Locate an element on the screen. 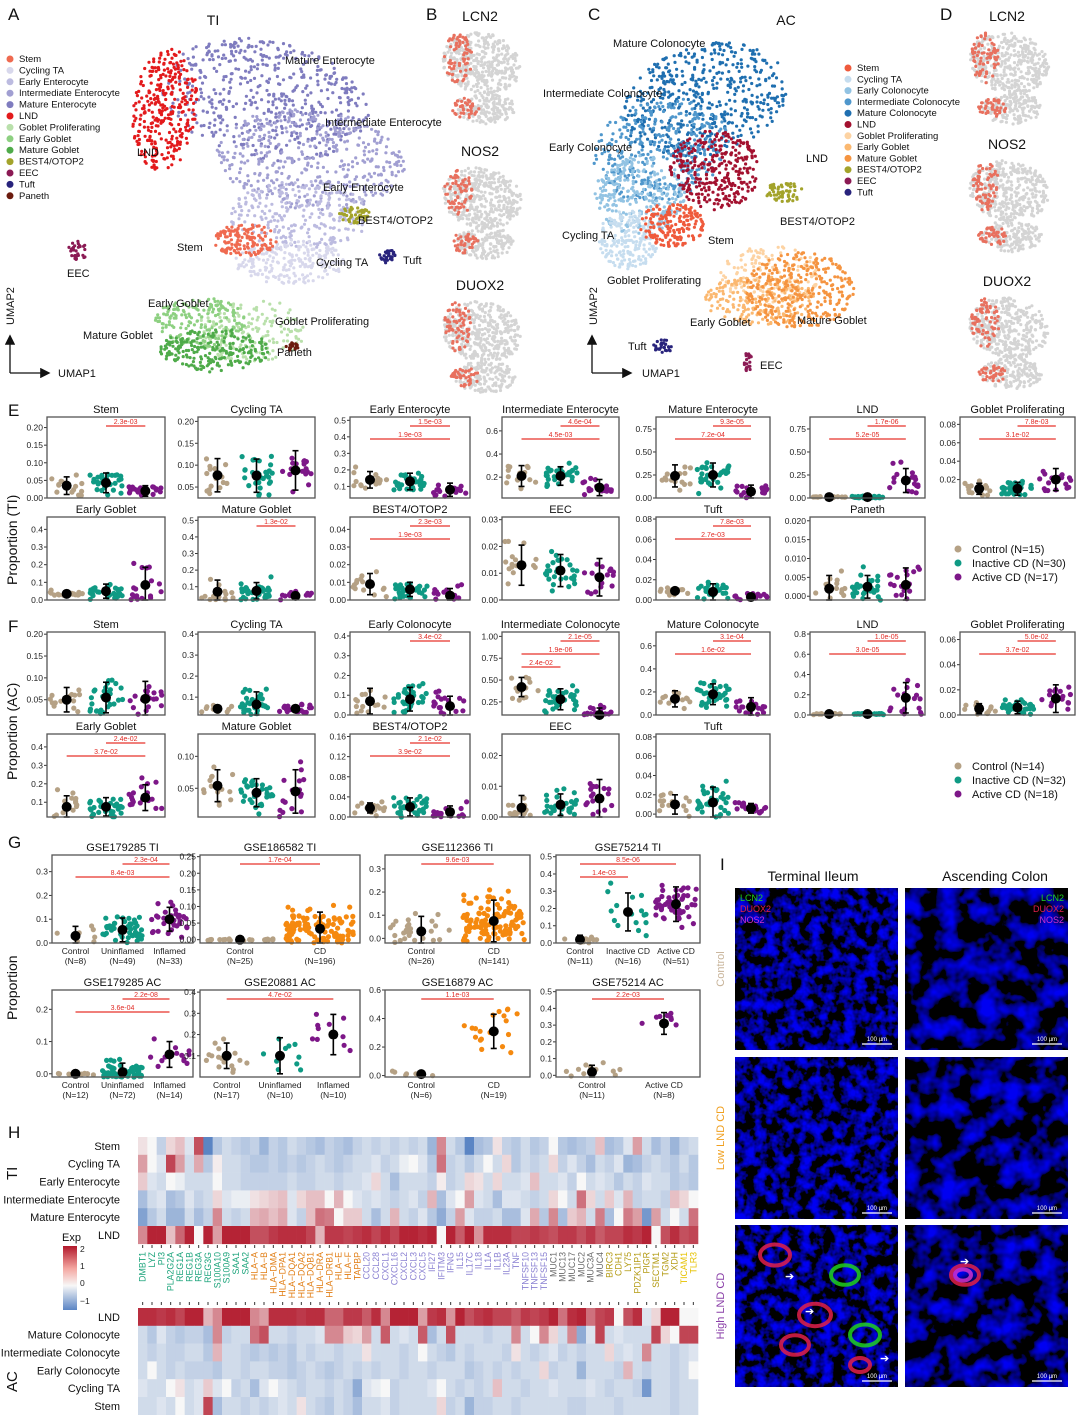  umap-ti-cluster is located at coordinates (77, 250).